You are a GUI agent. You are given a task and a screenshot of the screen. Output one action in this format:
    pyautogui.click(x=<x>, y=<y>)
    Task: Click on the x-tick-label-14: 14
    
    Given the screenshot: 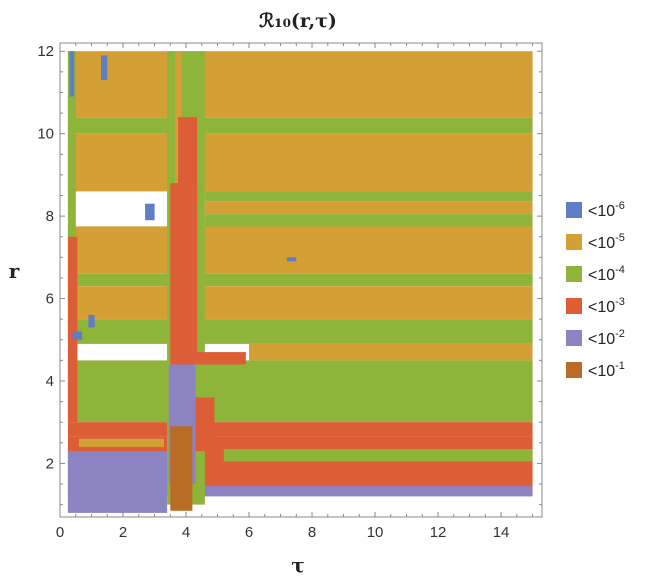 What is the action you would take?
    pyautogui.click(x=501, y=532)
    